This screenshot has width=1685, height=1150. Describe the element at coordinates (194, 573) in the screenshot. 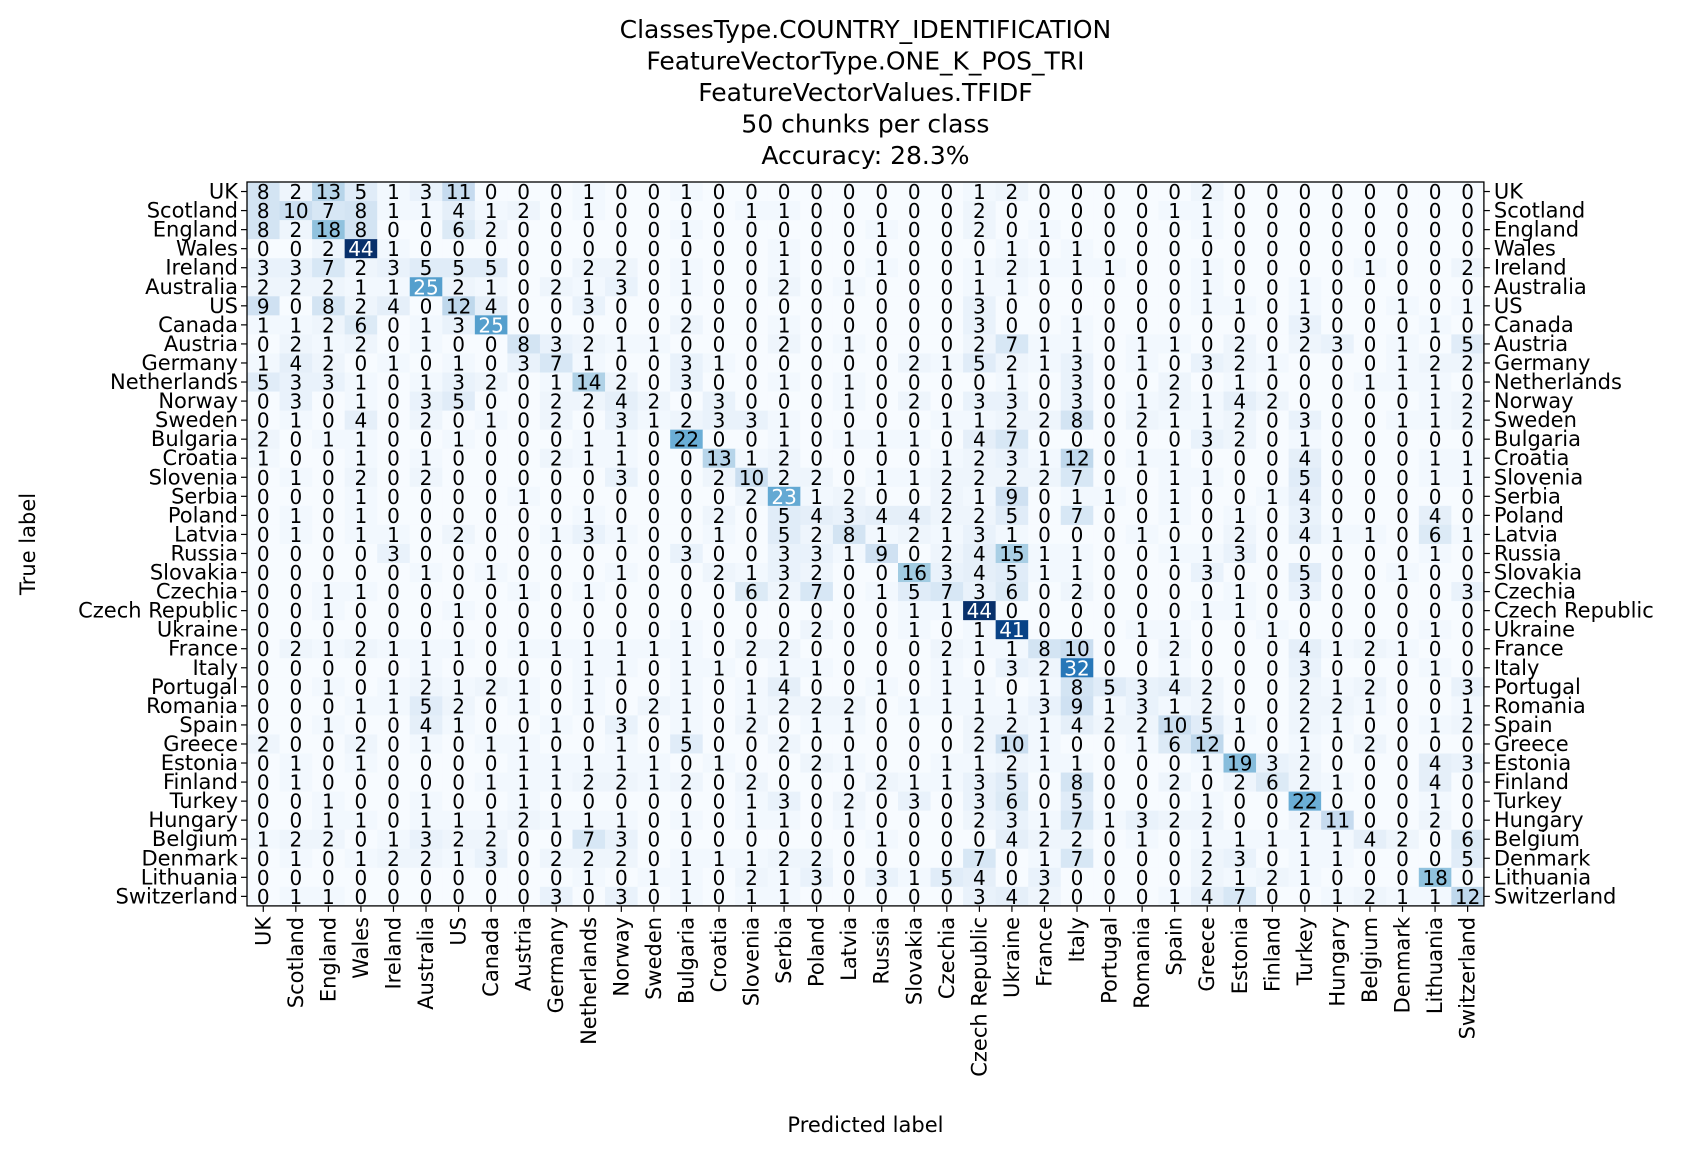

I see `y-tick-label: Slovakia` at that location.